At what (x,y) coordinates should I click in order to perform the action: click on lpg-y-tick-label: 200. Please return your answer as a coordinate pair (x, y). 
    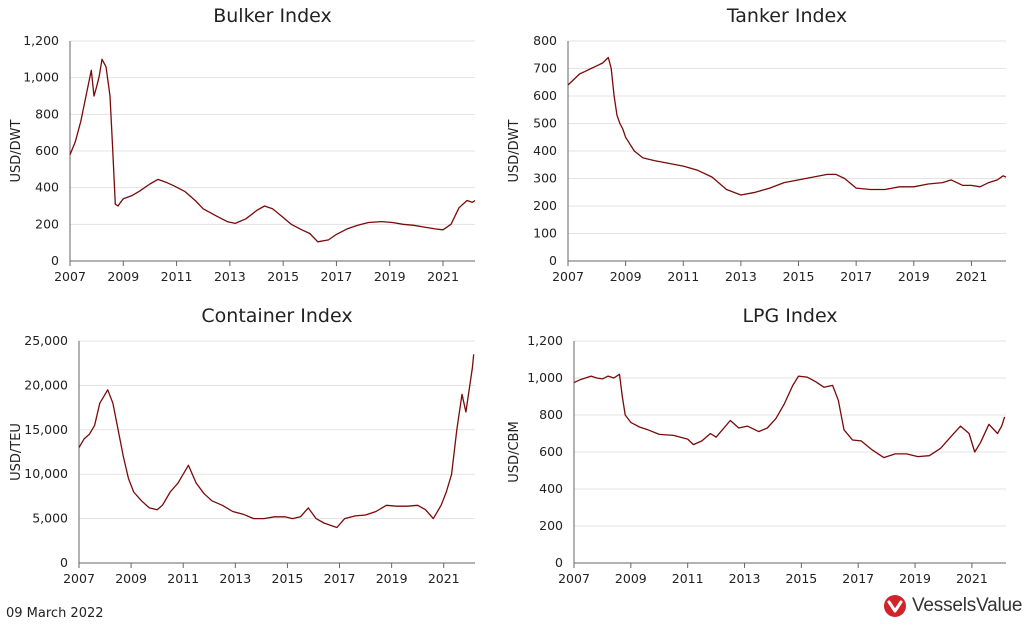
    Looking at the image, I should click on (551, 525).